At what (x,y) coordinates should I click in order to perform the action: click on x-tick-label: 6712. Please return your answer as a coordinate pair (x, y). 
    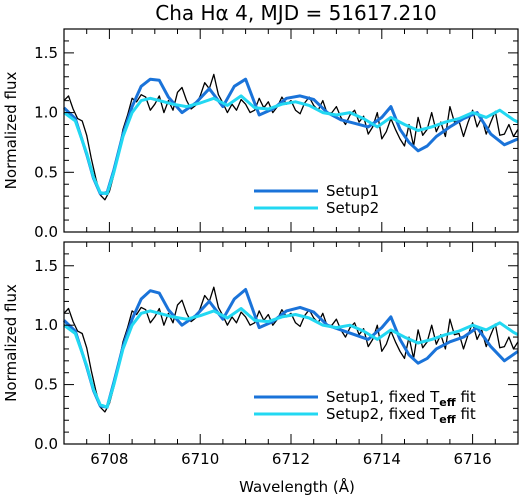
    Looking at the image, I should click on (291, 459).